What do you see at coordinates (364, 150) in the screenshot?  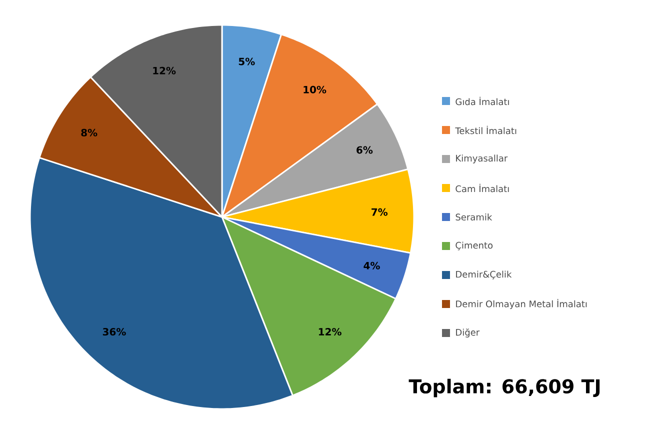 I see `data-label: 6%` at bounding box center [364, 150].